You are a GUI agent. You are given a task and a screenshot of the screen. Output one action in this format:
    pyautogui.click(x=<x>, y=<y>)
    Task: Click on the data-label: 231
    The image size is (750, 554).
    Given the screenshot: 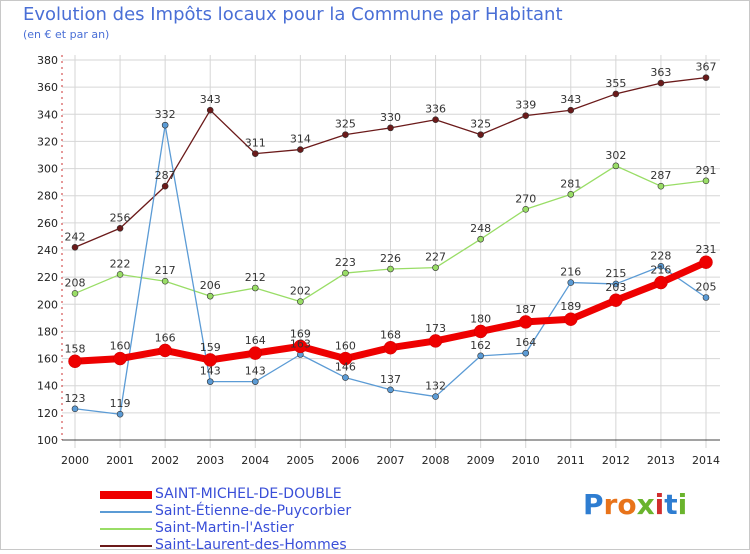 What is the action you would take?
    pyautogui.click(x=706, y=249)
    